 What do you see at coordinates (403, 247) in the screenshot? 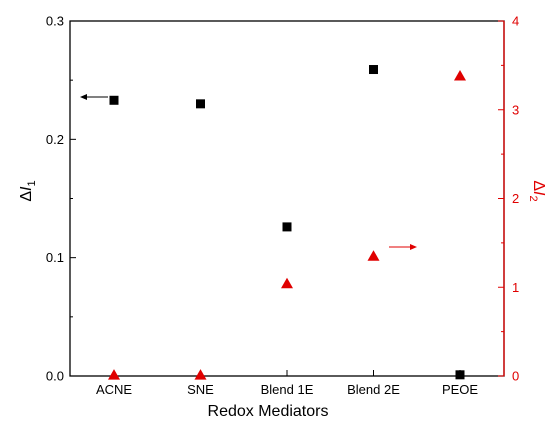
I see `right-axis-indicator-arrow` at bounding box center [403, 247].